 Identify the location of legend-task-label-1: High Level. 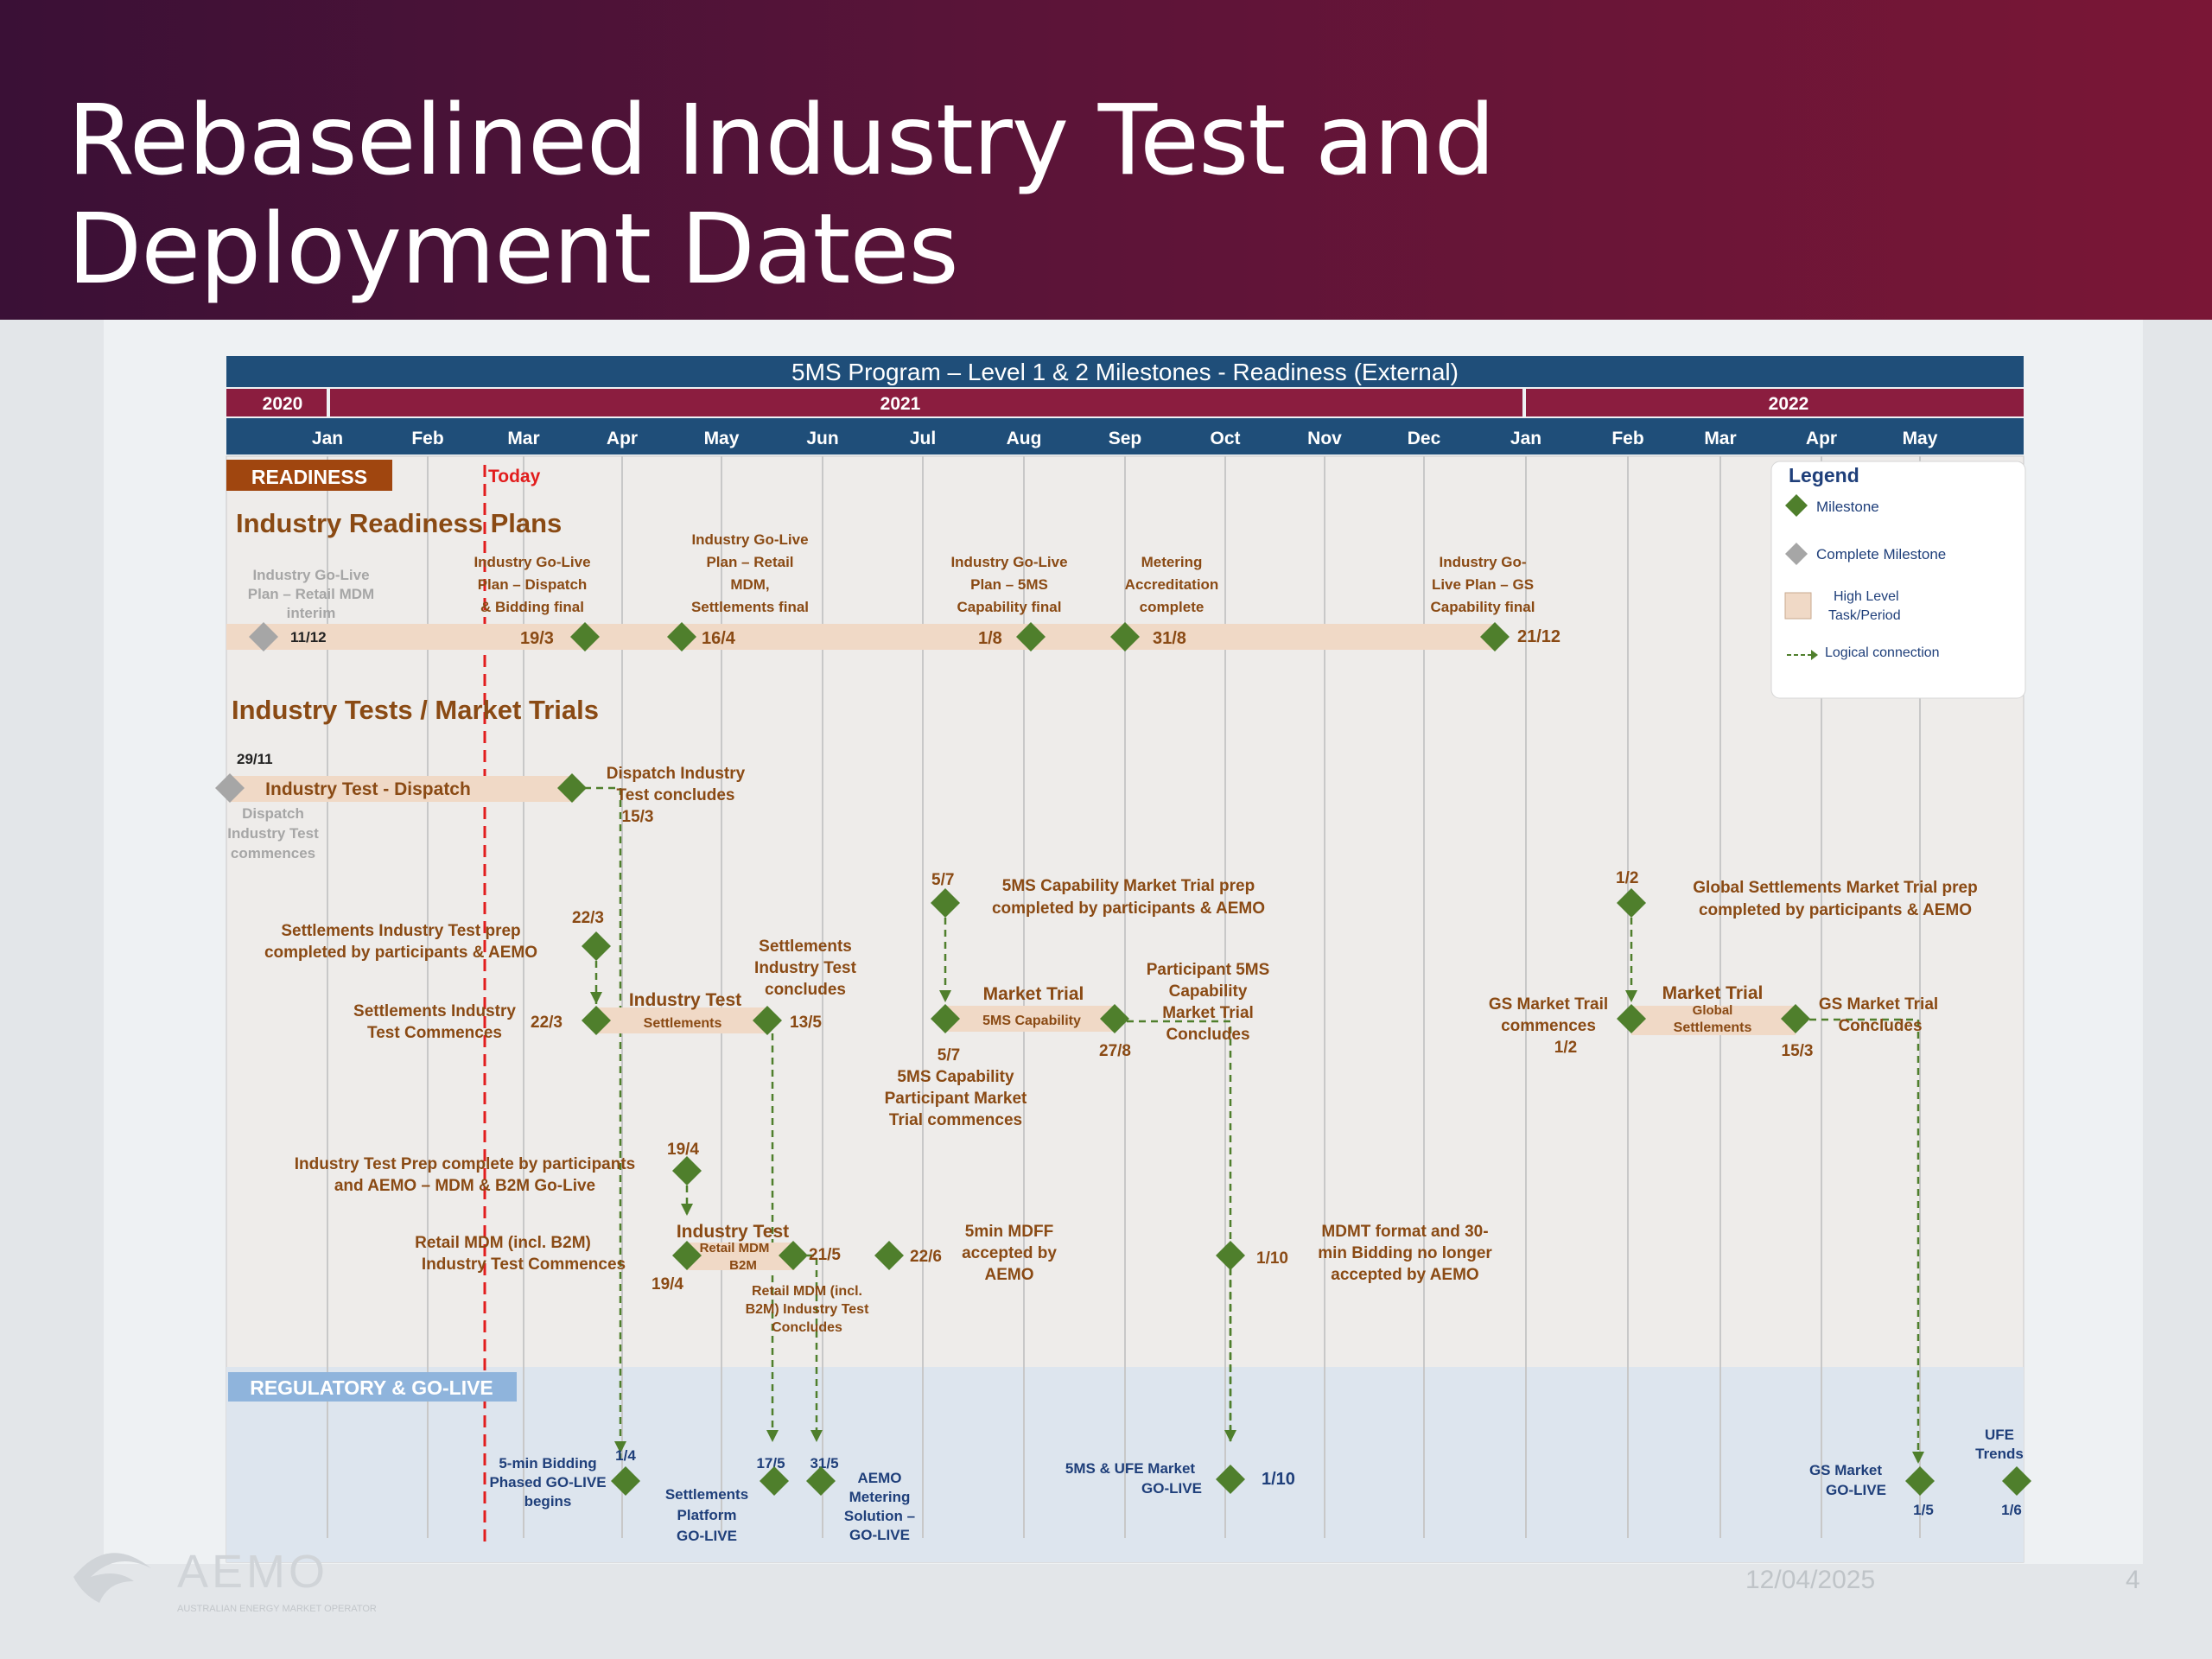
(1866, 596).